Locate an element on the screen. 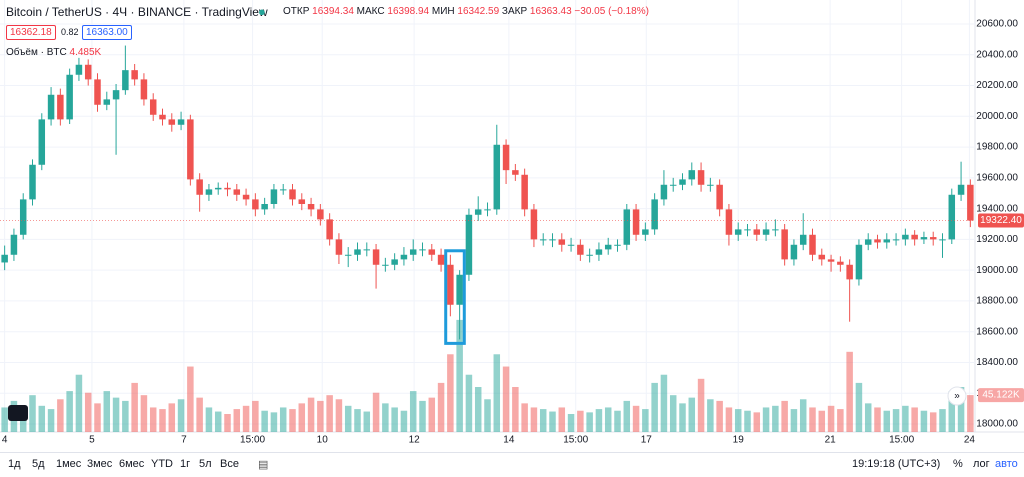 Image resolution: width=1024 pixels, height=477 pixels. range-button: YTD is located at coordinates (162, 464).